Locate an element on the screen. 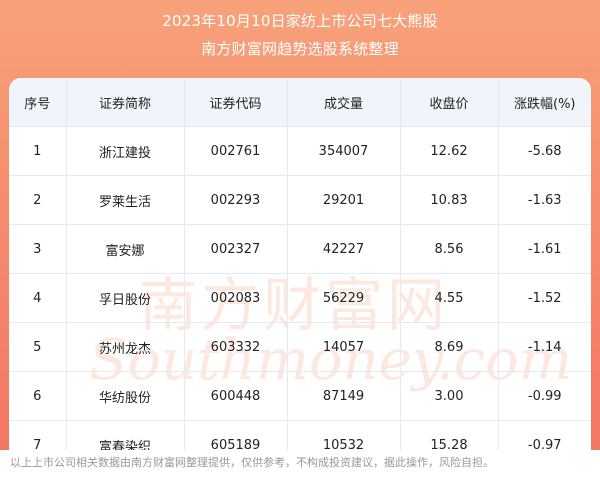  cell-rank: 1 is located at coordinates (38, 151).